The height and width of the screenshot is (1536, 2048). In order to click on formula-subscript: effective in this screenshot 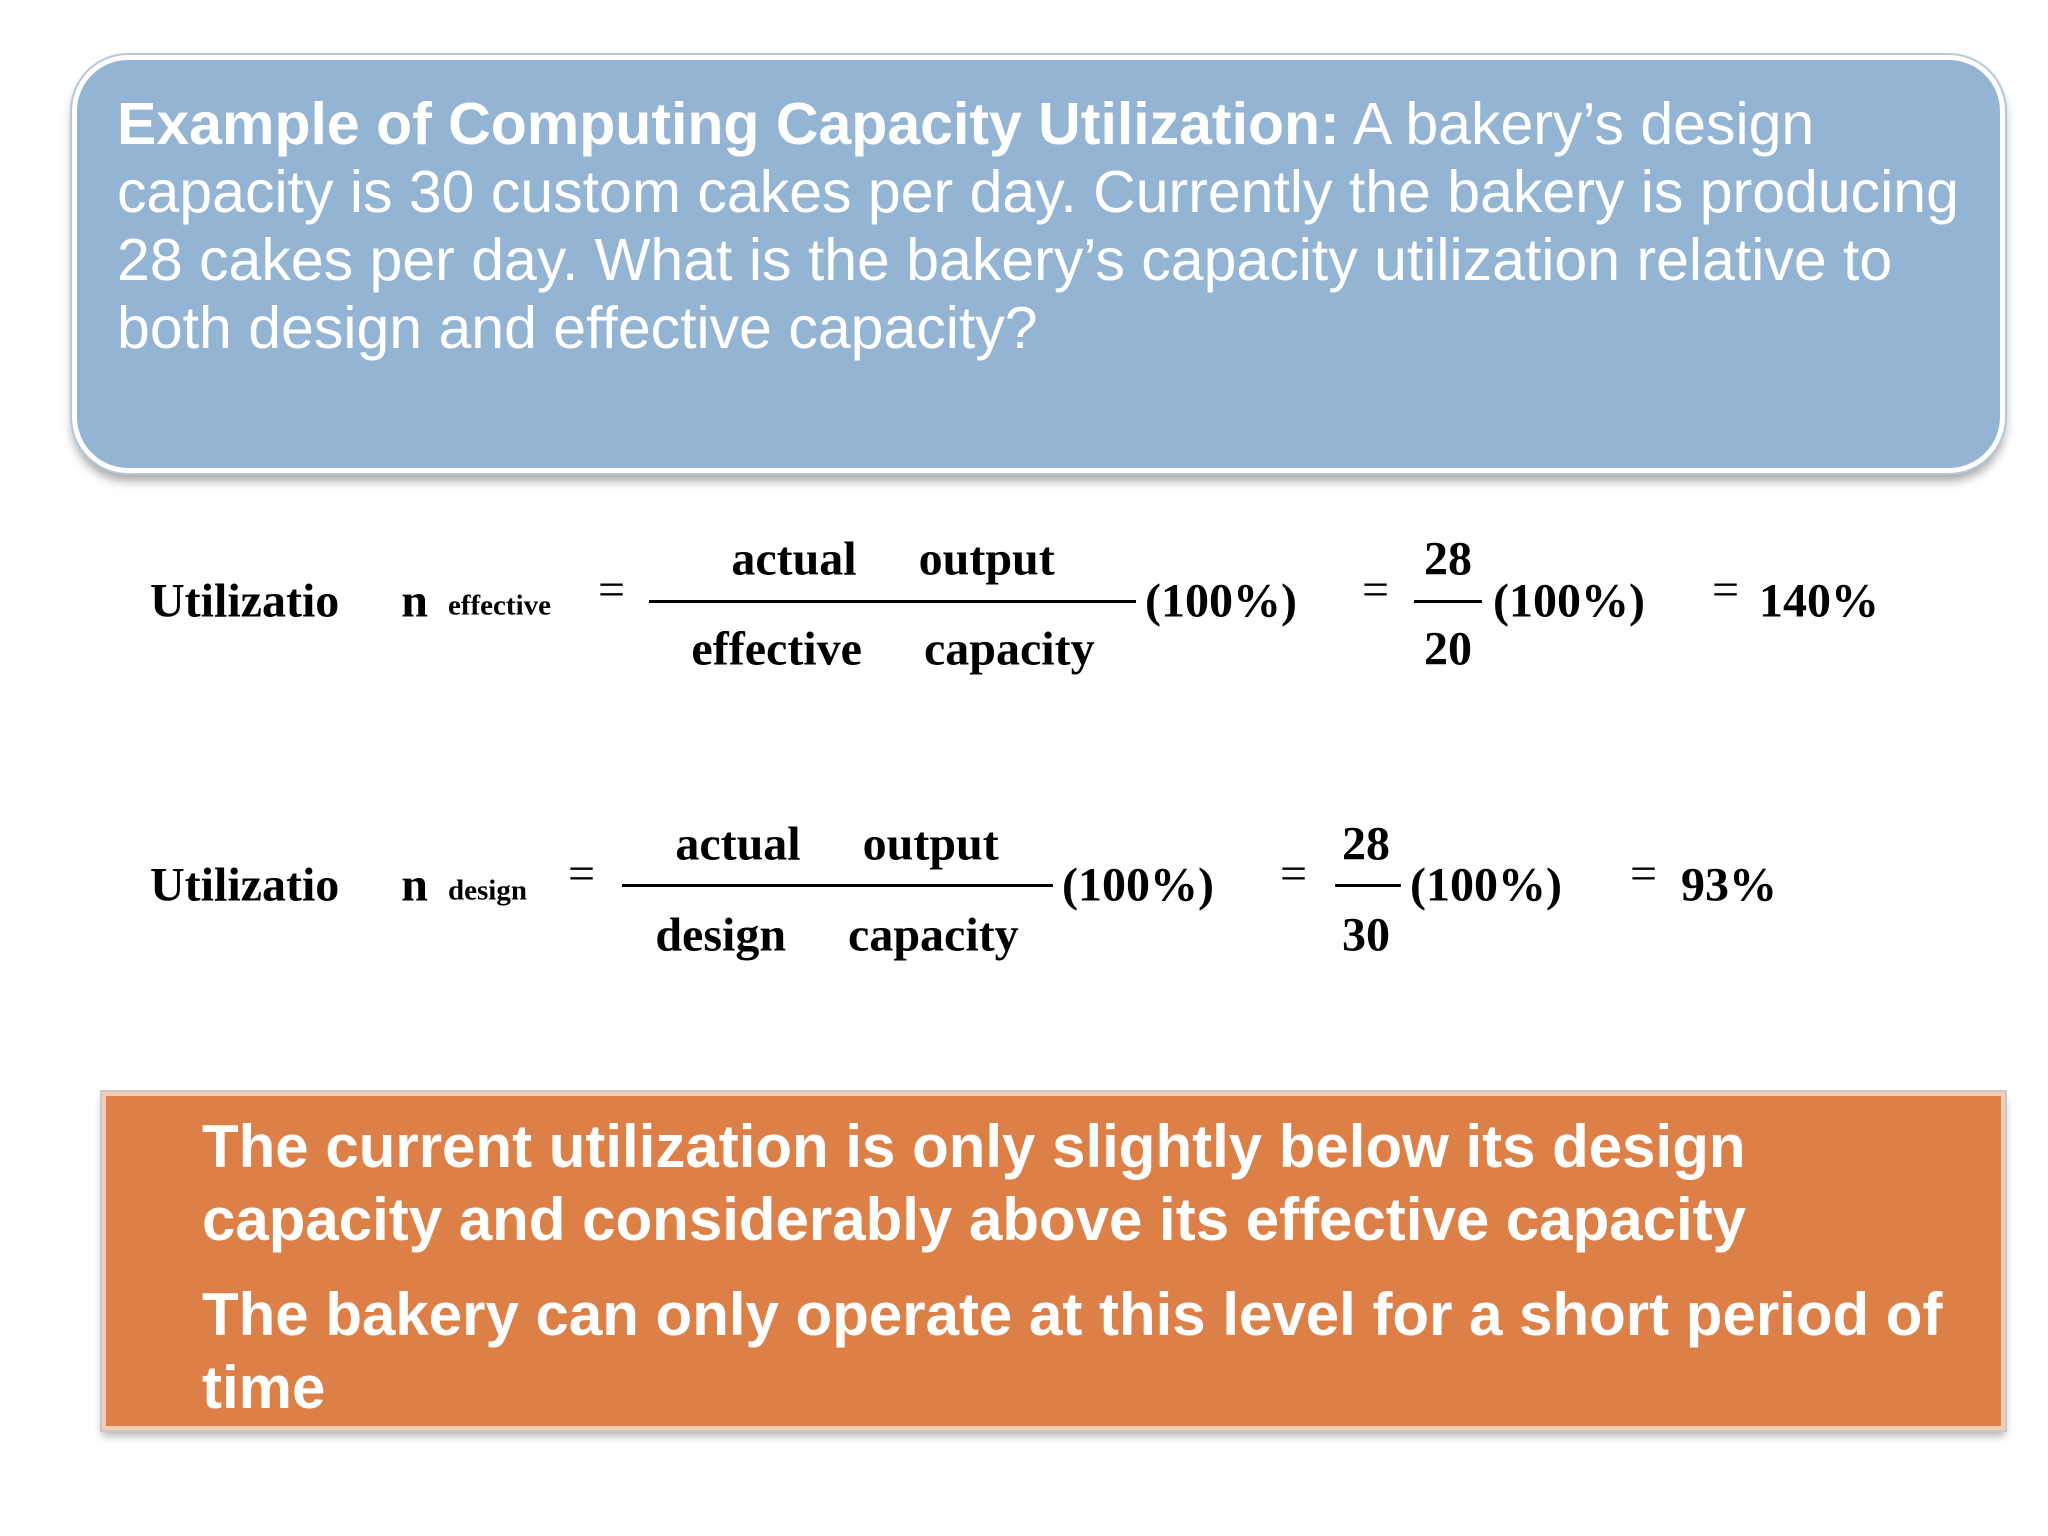, I will do `click(500, 605)`.